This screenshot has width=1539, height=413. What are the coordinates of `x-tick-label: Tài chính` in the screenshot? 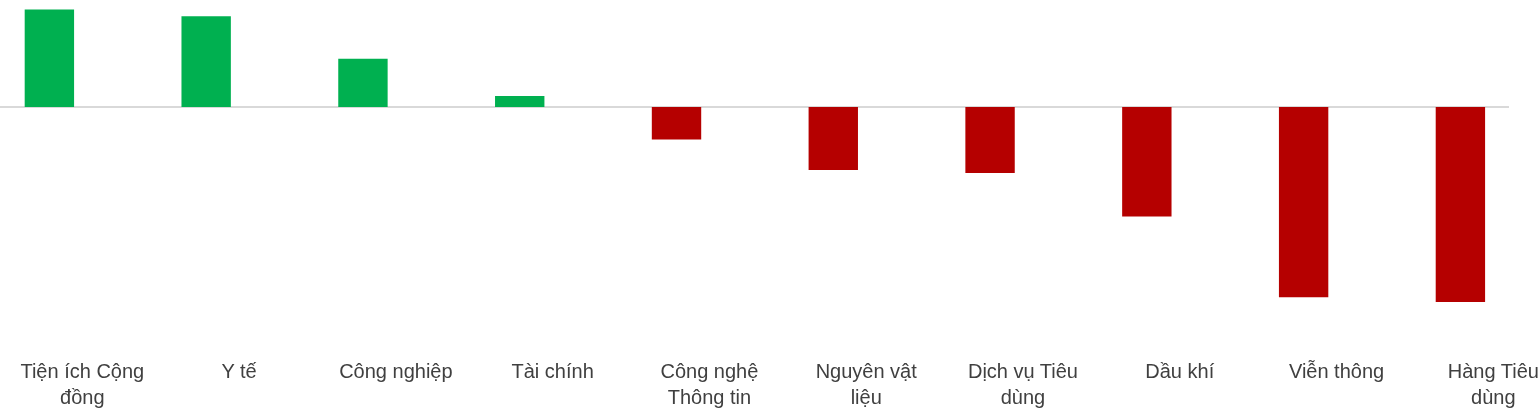 It's located at (552, 371).